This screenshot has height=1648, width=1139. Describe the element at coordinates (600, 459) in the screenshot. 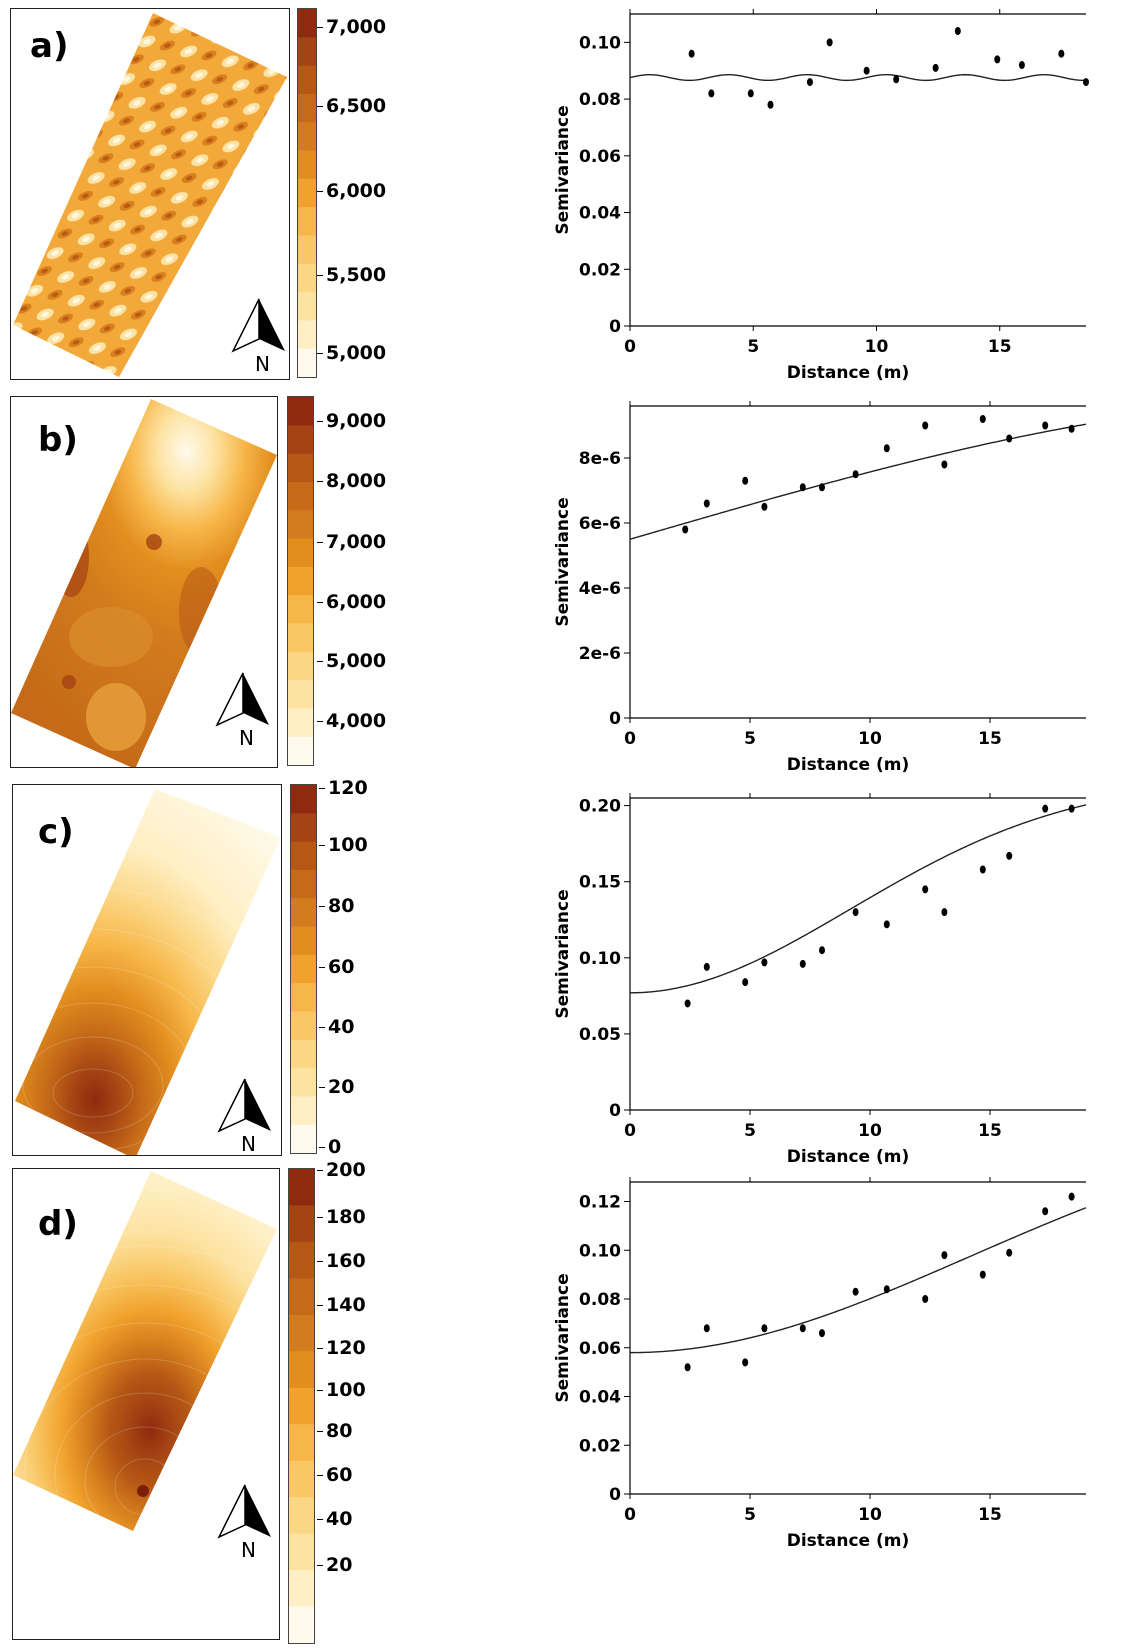

I see `y-tick-label: 8e-6` at that location.